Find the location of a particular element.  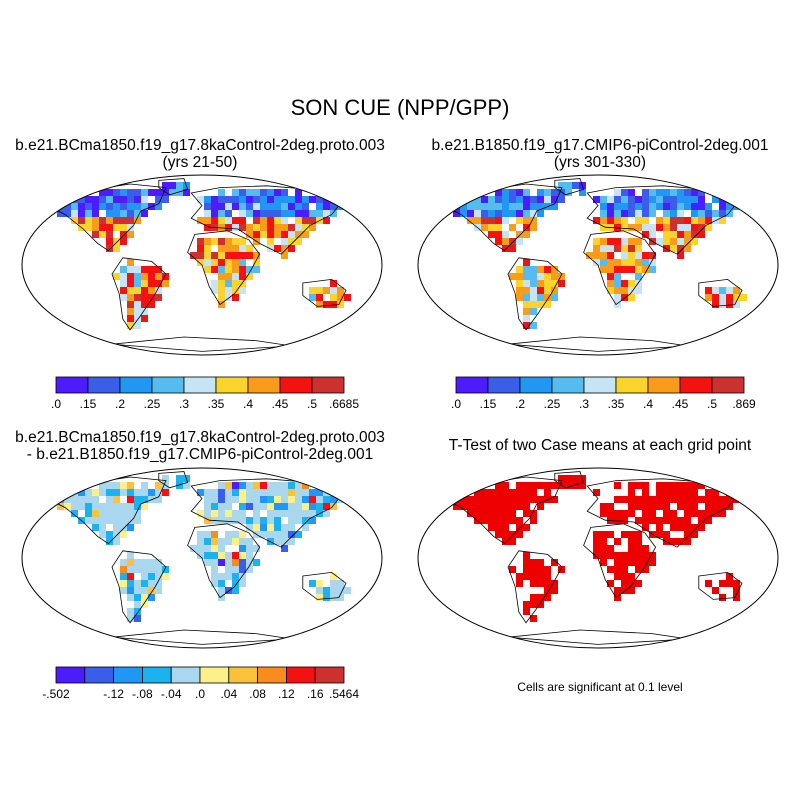

panel2-colorbar-label: .15 is located at coordinates (488, 404).